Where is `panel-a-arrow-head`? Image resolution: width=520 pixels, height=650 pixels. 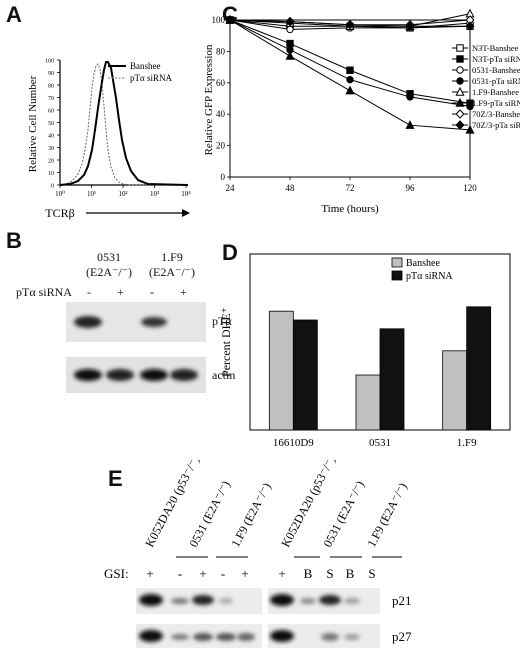 panel-a-arrow-head is located at coordinates (186, 213).